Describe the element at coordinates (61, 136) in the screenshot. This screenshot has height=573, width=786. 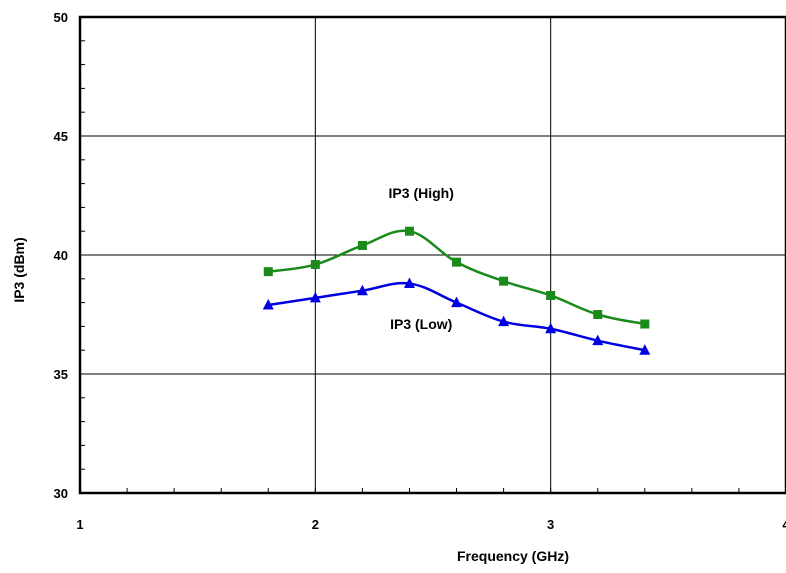
I see `y-tick-label: 45` at that location.